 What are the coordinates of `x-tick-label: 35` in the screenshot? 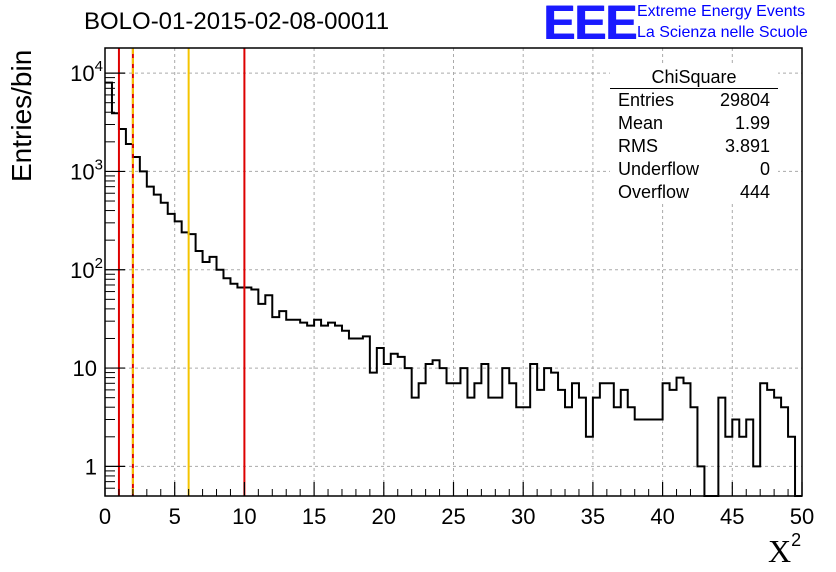 It's located at (593, 516).